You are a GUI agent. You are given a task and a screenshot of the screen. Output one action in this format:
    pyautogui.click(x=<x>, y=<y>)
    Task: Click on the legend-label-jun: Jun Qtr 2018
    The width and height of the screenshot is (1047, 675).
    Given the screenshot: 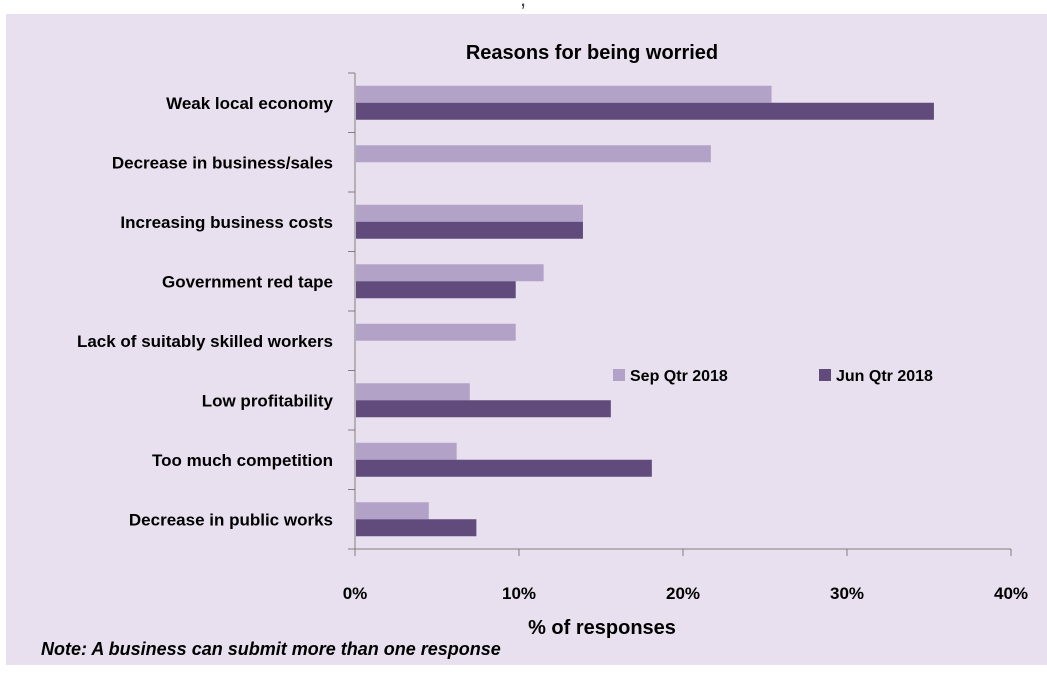 What is the action you would take?
    pyautogui.click(x=884, y=376)
    